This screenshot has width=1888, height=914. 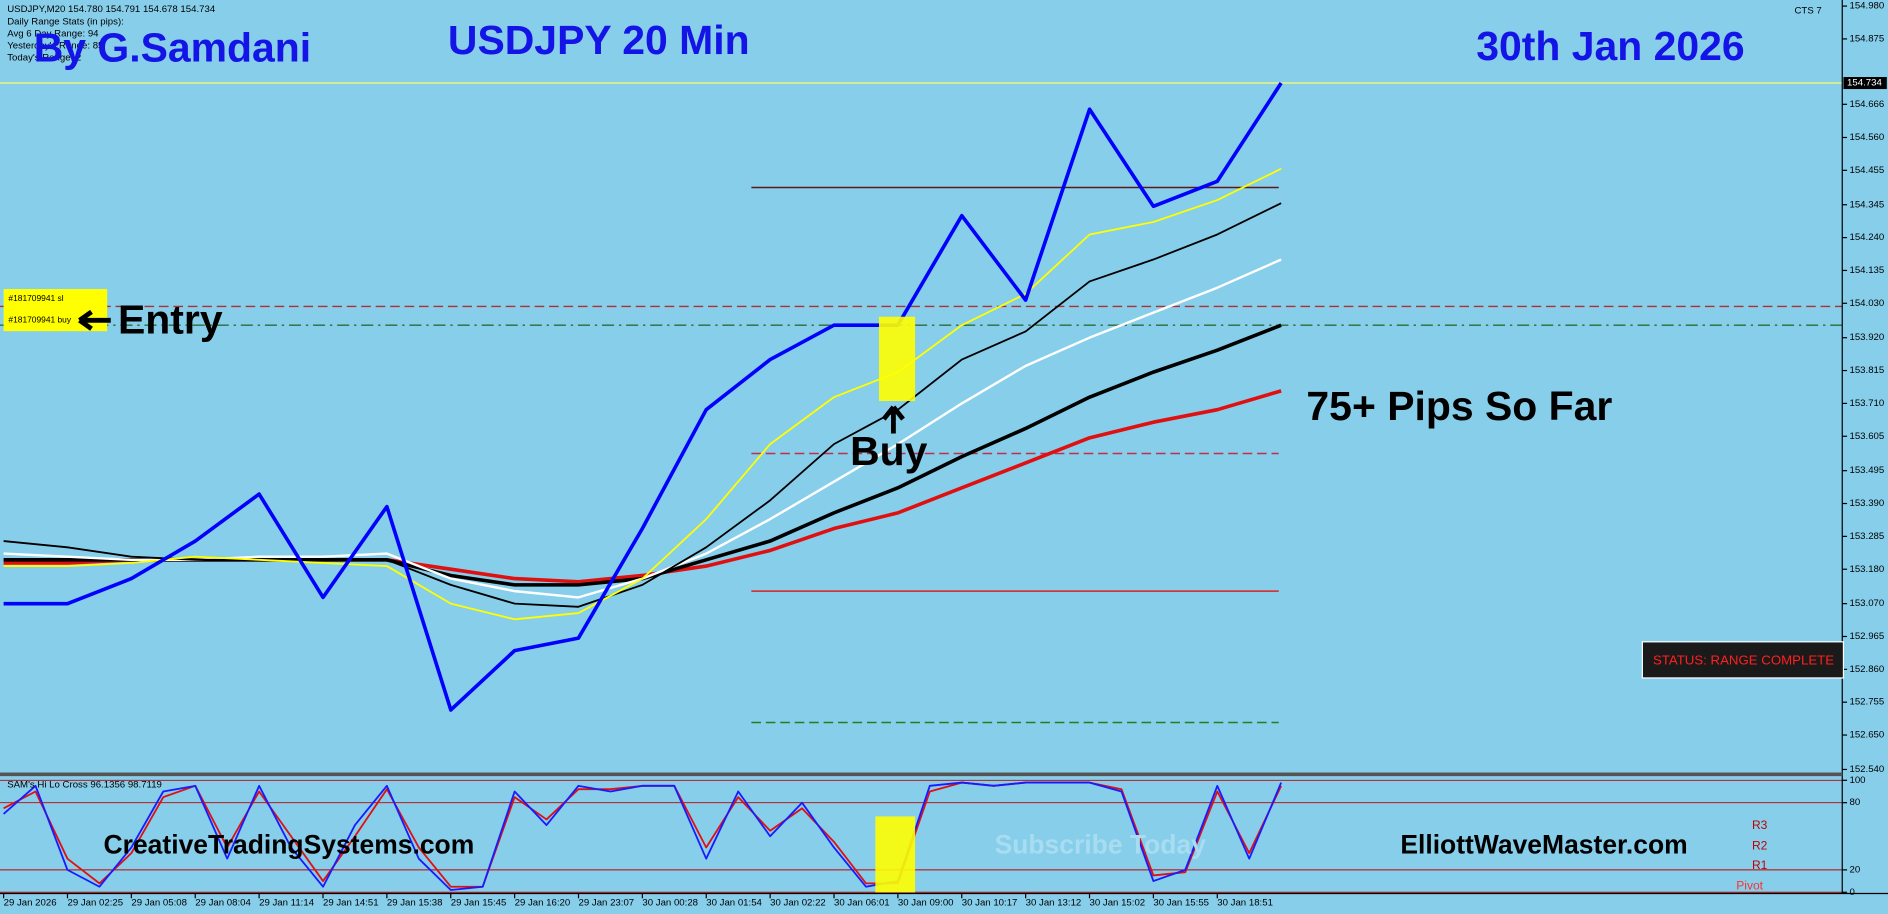 I want to click on y-tick-label: 153.180, so click(x=1866, y=569).